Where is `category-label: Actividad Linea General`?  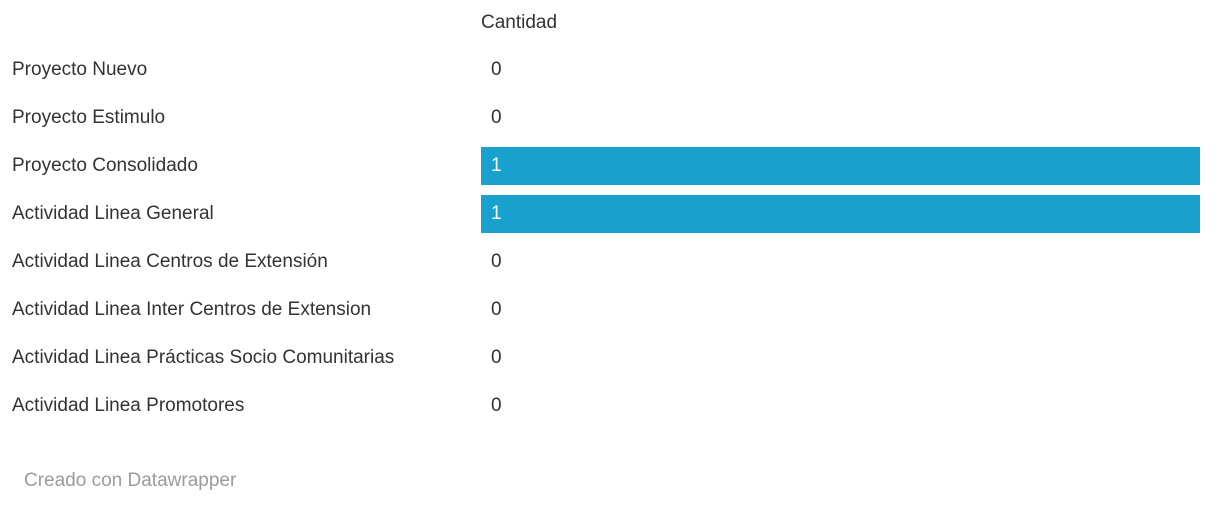 category-label: Actividad Linea General is located at coordinates (113, 213).